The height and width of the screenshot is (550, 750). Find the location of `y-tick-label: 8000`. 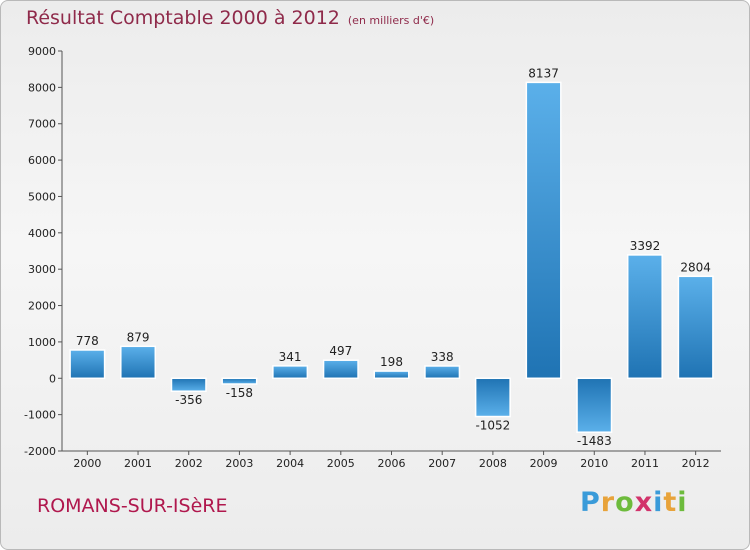

y-tick-label: 8000 is located at coordinates (42, 87).